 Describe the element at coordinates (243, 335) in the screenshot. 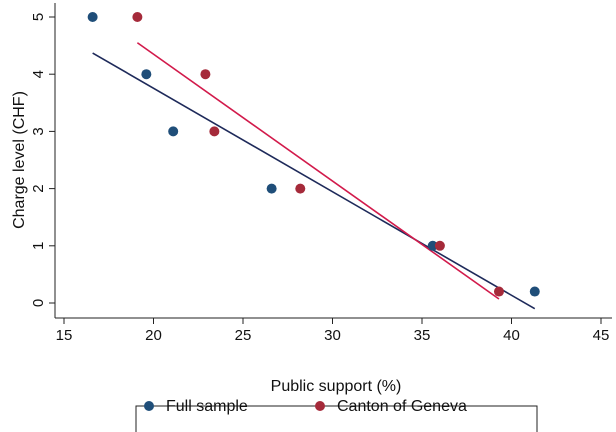

I see `x-tick-label: 25` at that location.